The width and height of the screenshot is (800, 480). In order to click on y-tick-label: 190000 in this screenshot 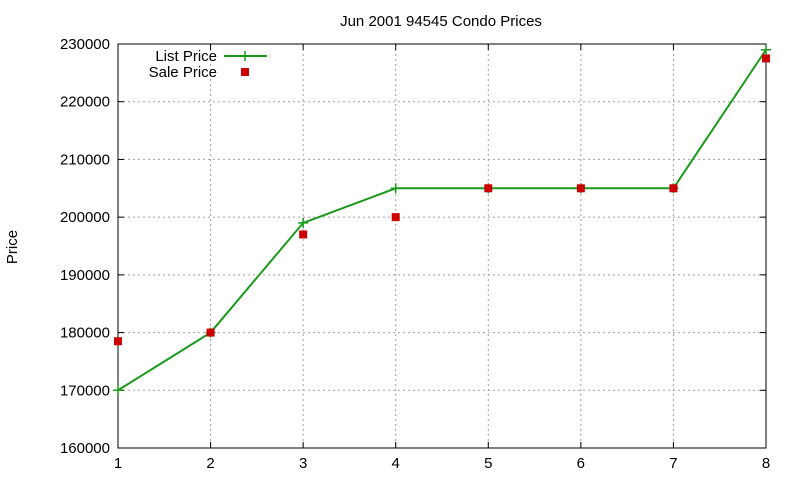, I will do `click(85, 275)`.